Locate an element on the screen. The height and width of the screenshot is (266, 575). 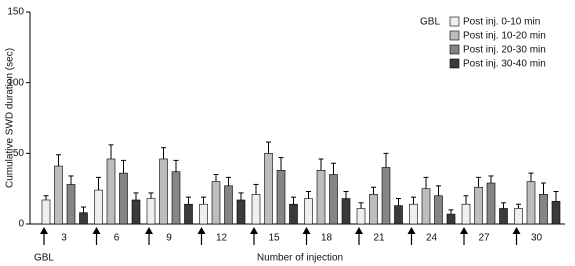
arrow-label: GBL is located at coordinates (44, 258).